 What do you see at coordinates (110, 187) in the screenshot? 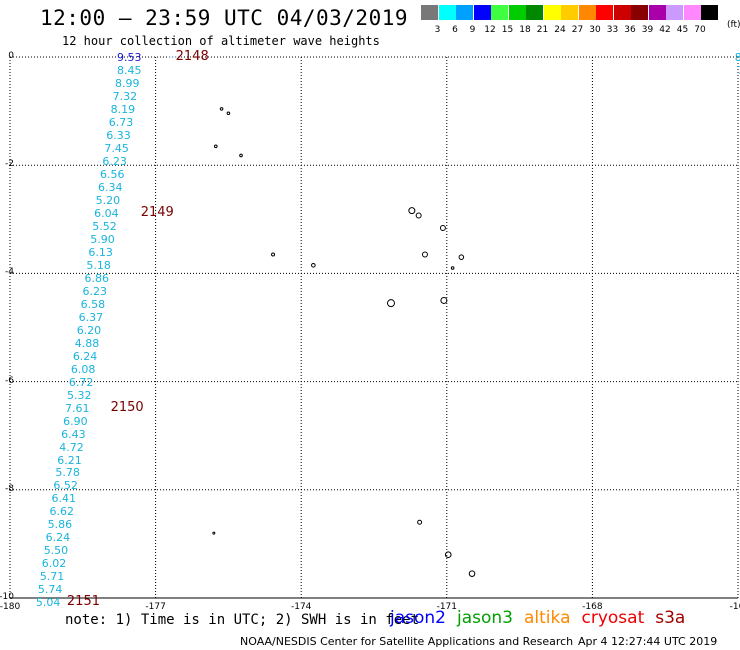
I see `swh-value: 6.34` at bounding box center [110, 187].